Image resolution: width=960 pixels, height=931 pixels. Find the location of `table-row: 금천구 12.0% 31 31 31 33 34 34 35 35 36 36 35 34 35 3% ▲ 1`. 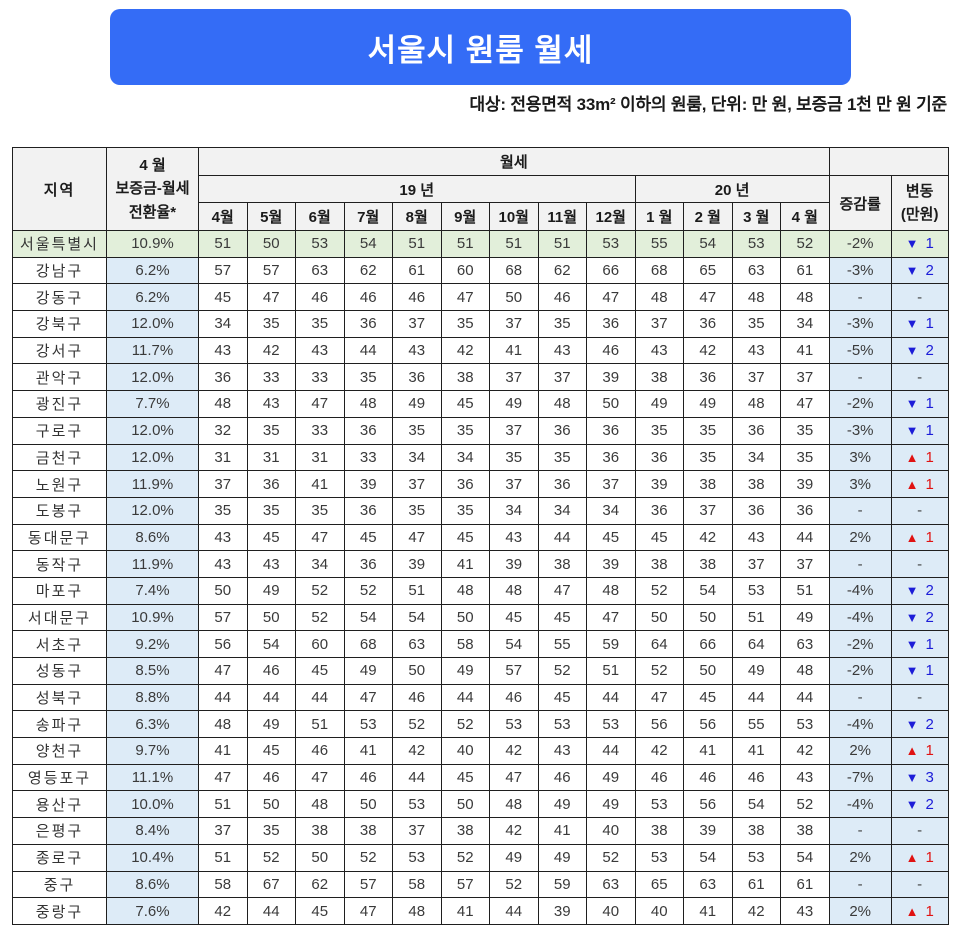

table-row: 금천구 12.0% 31 31 31 33 34 34 35 35 36 36 35 34 35 3% ▲ 1 is located at coordinates (480, 457).